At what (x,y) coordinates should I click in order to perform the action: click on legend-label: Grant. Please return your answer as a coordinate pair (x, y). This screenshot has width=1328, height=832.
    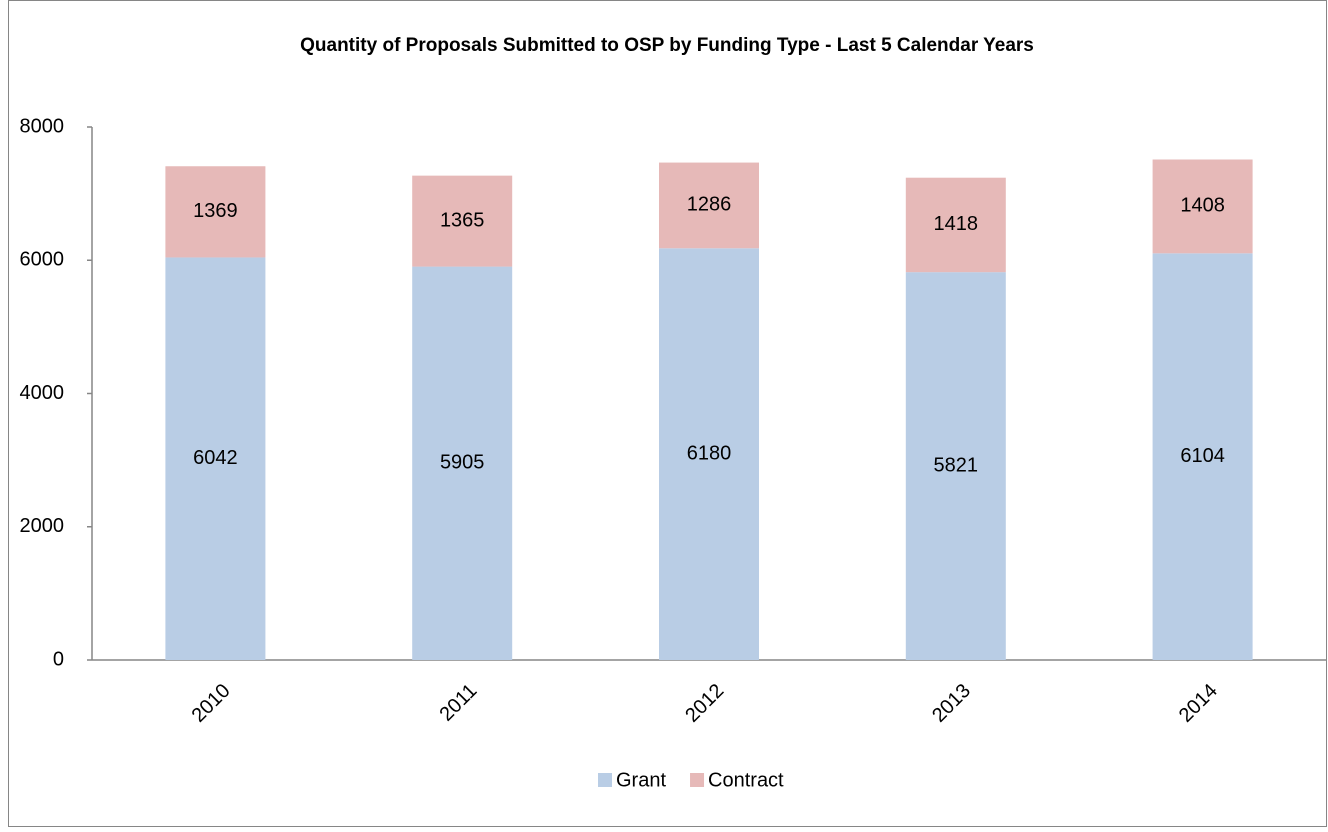
    Looking at the image, I should click on (641, 780).